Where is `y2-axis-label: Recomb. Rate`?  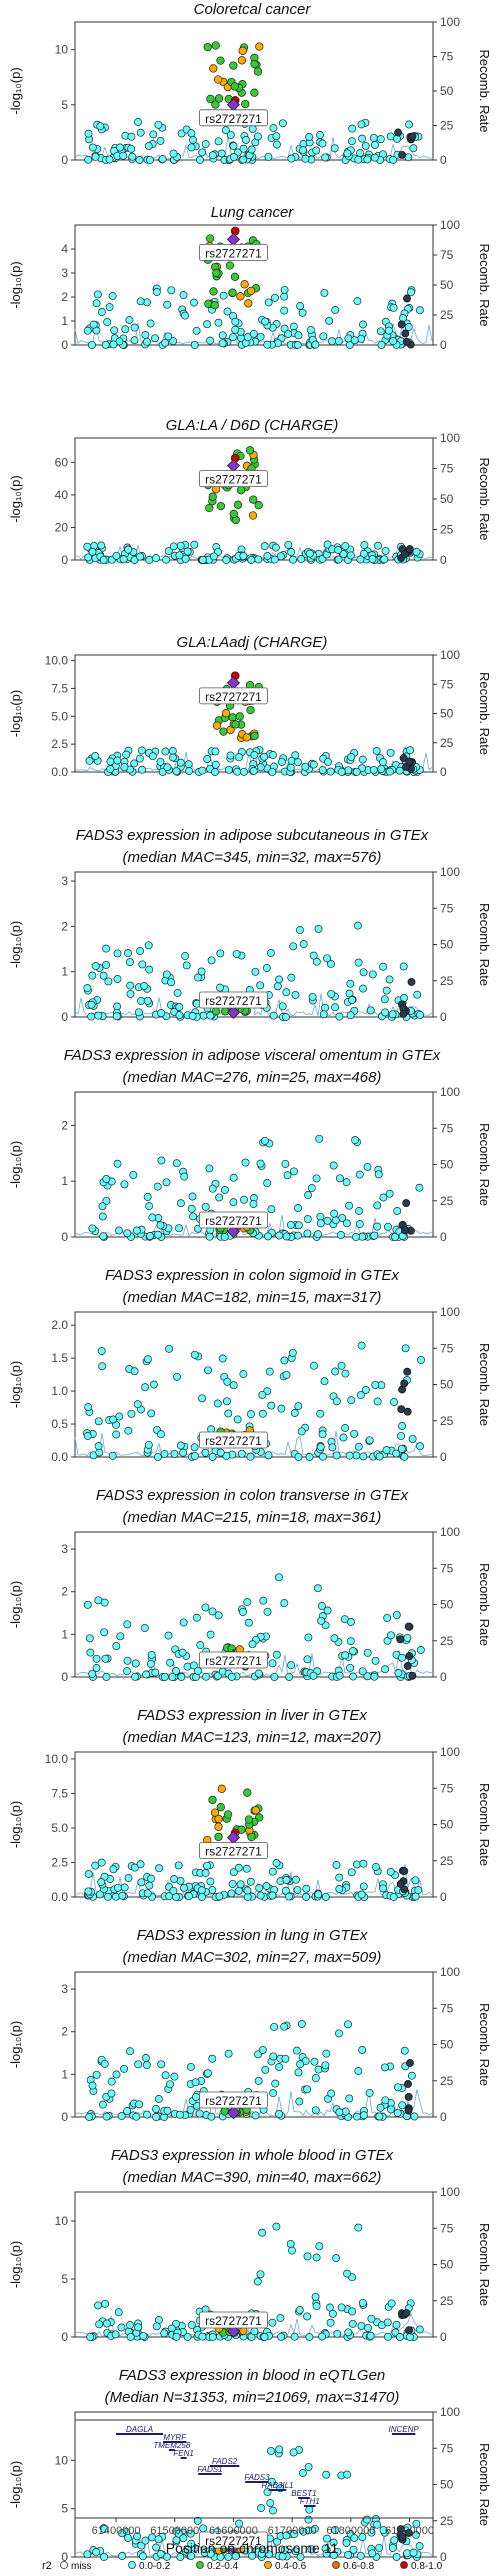 y2-axis-label: Recomb. Rate is located at coordinates (484, 284).